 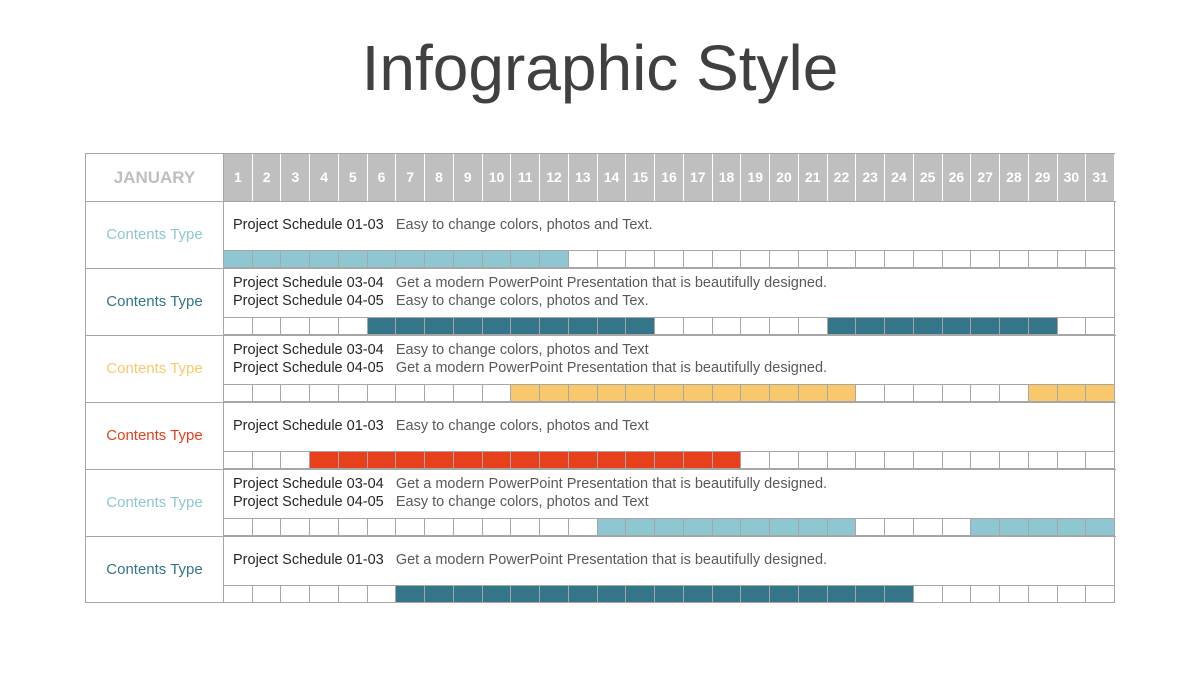 What do you see at coordinates (522, 502) in the screenshot?
I see `schedule-description: Easy to change colors, photos and Text` at bounding box center [522, 502].